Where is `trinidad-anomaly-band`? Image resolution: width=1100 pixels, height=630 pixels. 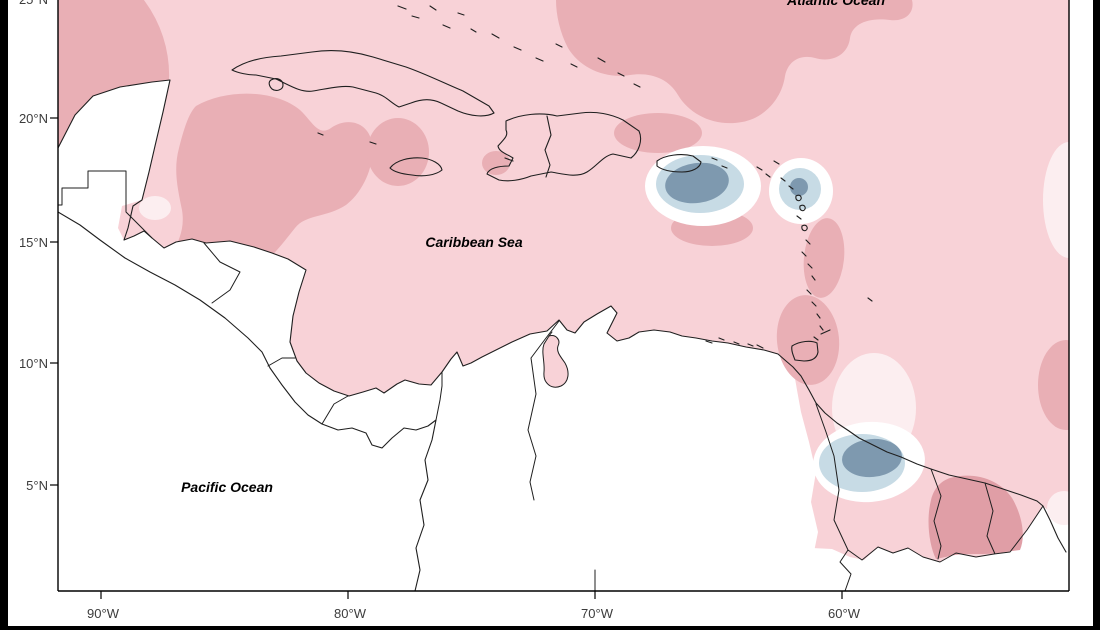 trinidad-anomaly-band is located at coordinates (808, 340).